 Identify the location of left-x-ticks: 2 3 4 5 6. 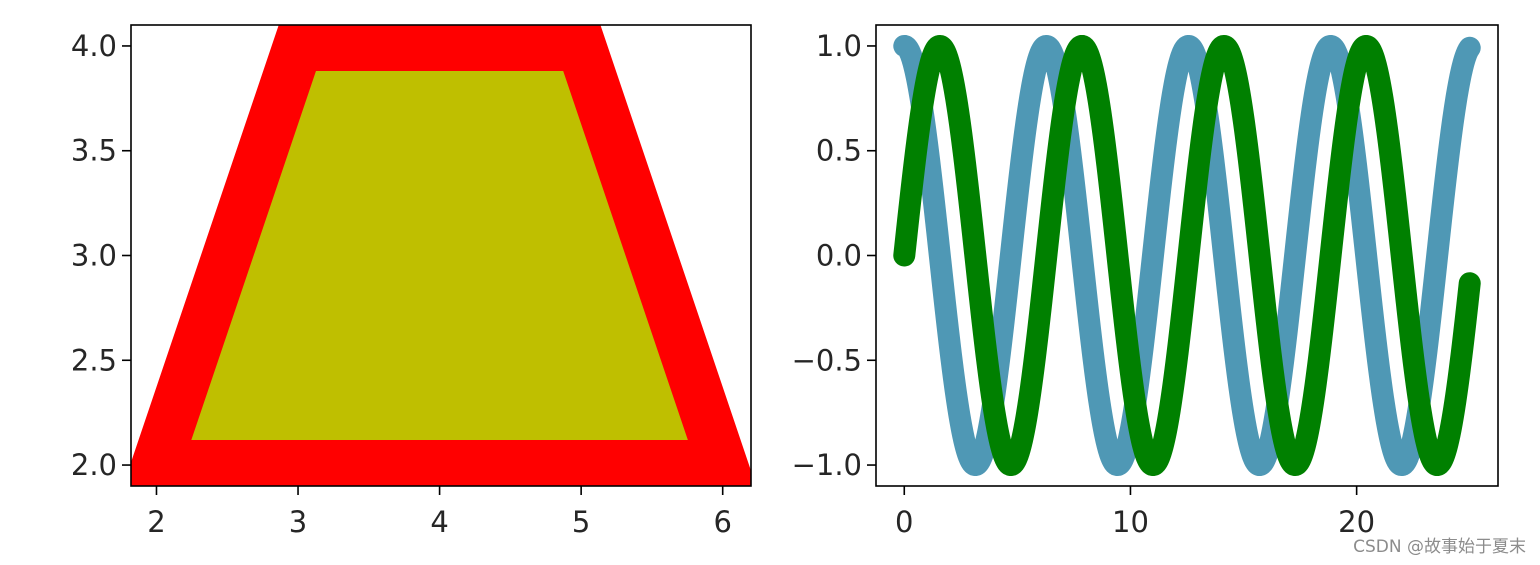
(439, 512).